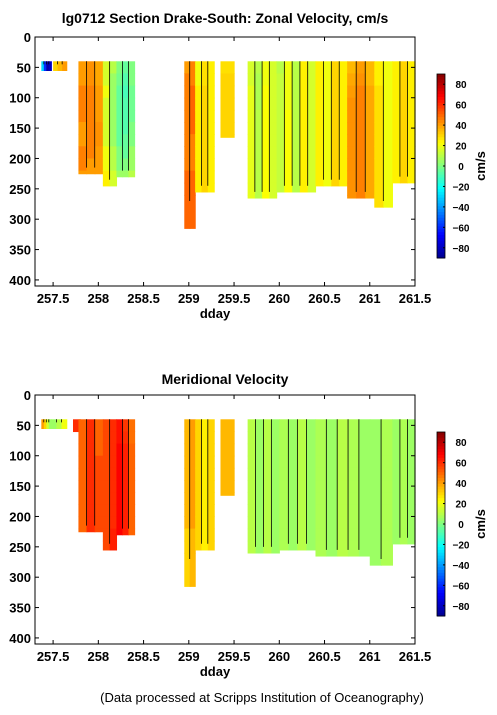 This screenshot has height=715, width=497. What do you see at coordinates (279, 656) in the screenshot?
I see `x-tick-label: 260` at bounding box center [279, 656].